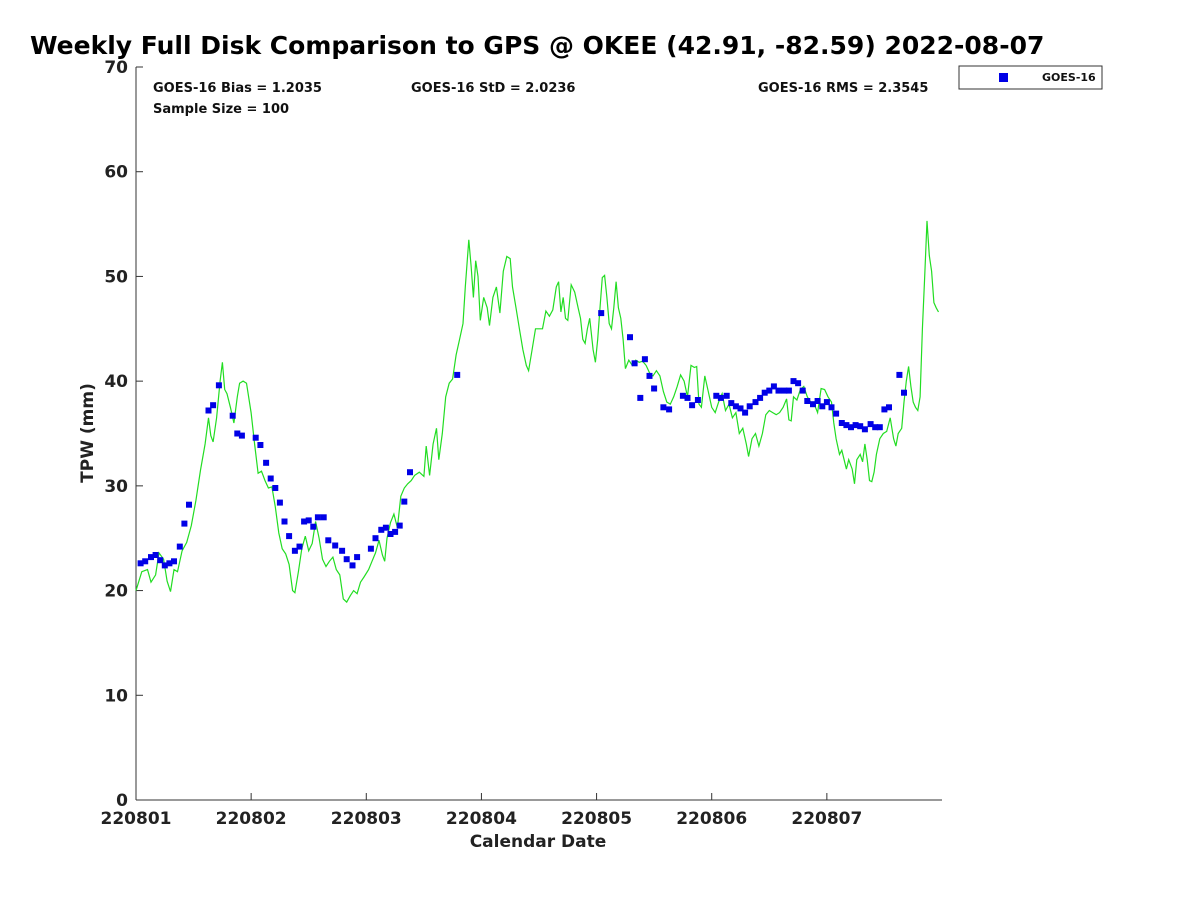  I want to click on stat-std: GOES-16 StD = 2.0236, so click(493, 88).